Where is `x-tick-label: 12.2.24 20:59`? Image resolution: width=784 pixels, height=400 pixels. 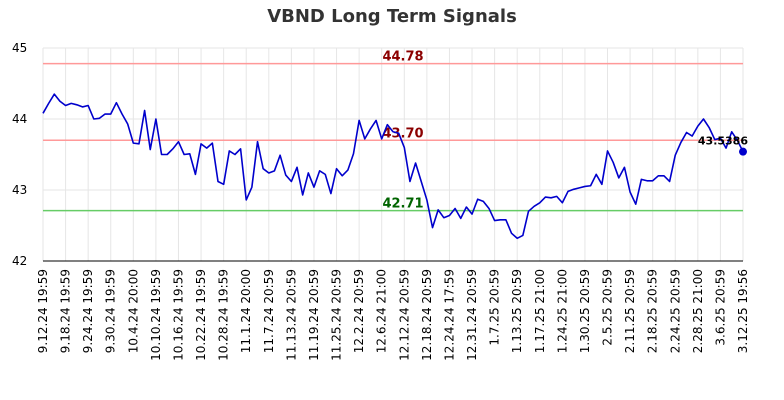 x-tick-label: 12.2.24 20:59 is located at coordinates (359, 311).